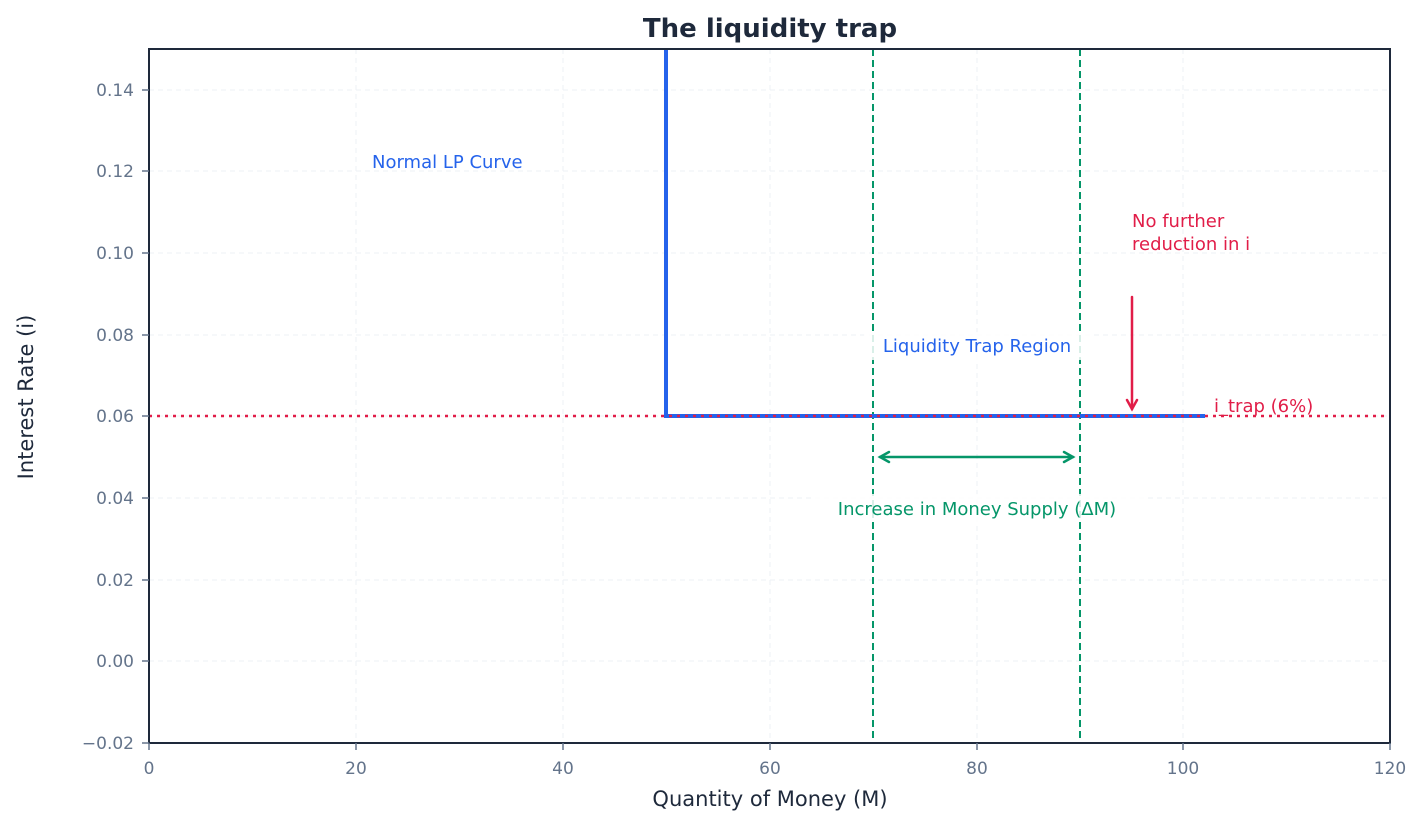  Describe the element at coordinates (356, 769) in the screenshot. I see `x-tick-label: 20` at that location.